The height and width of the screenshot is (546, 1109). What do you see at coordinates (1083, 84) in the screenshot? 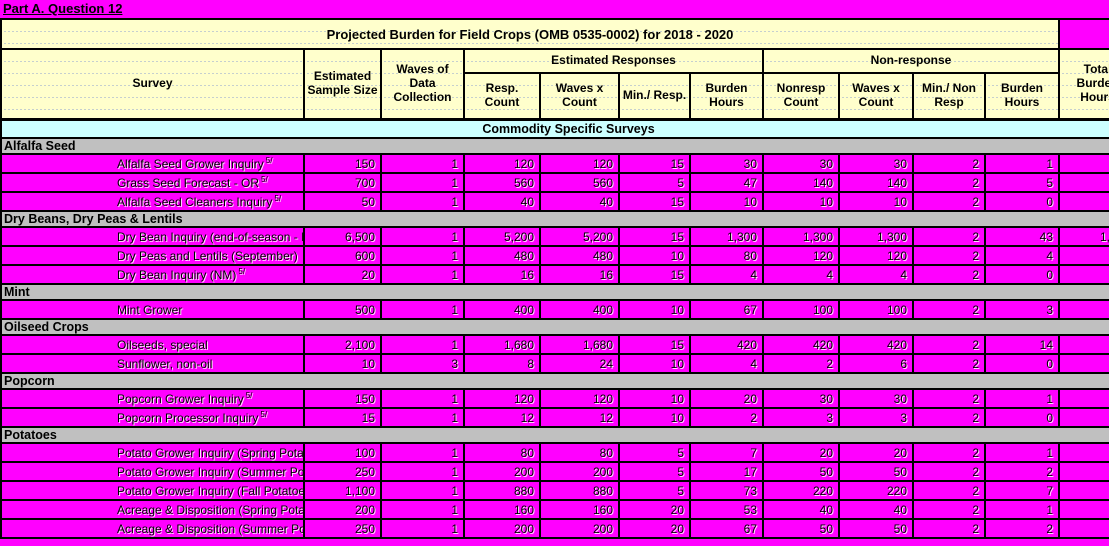
I see `col-header-total-burden: Total Burden Hours` at bounding box center [1083, 84].